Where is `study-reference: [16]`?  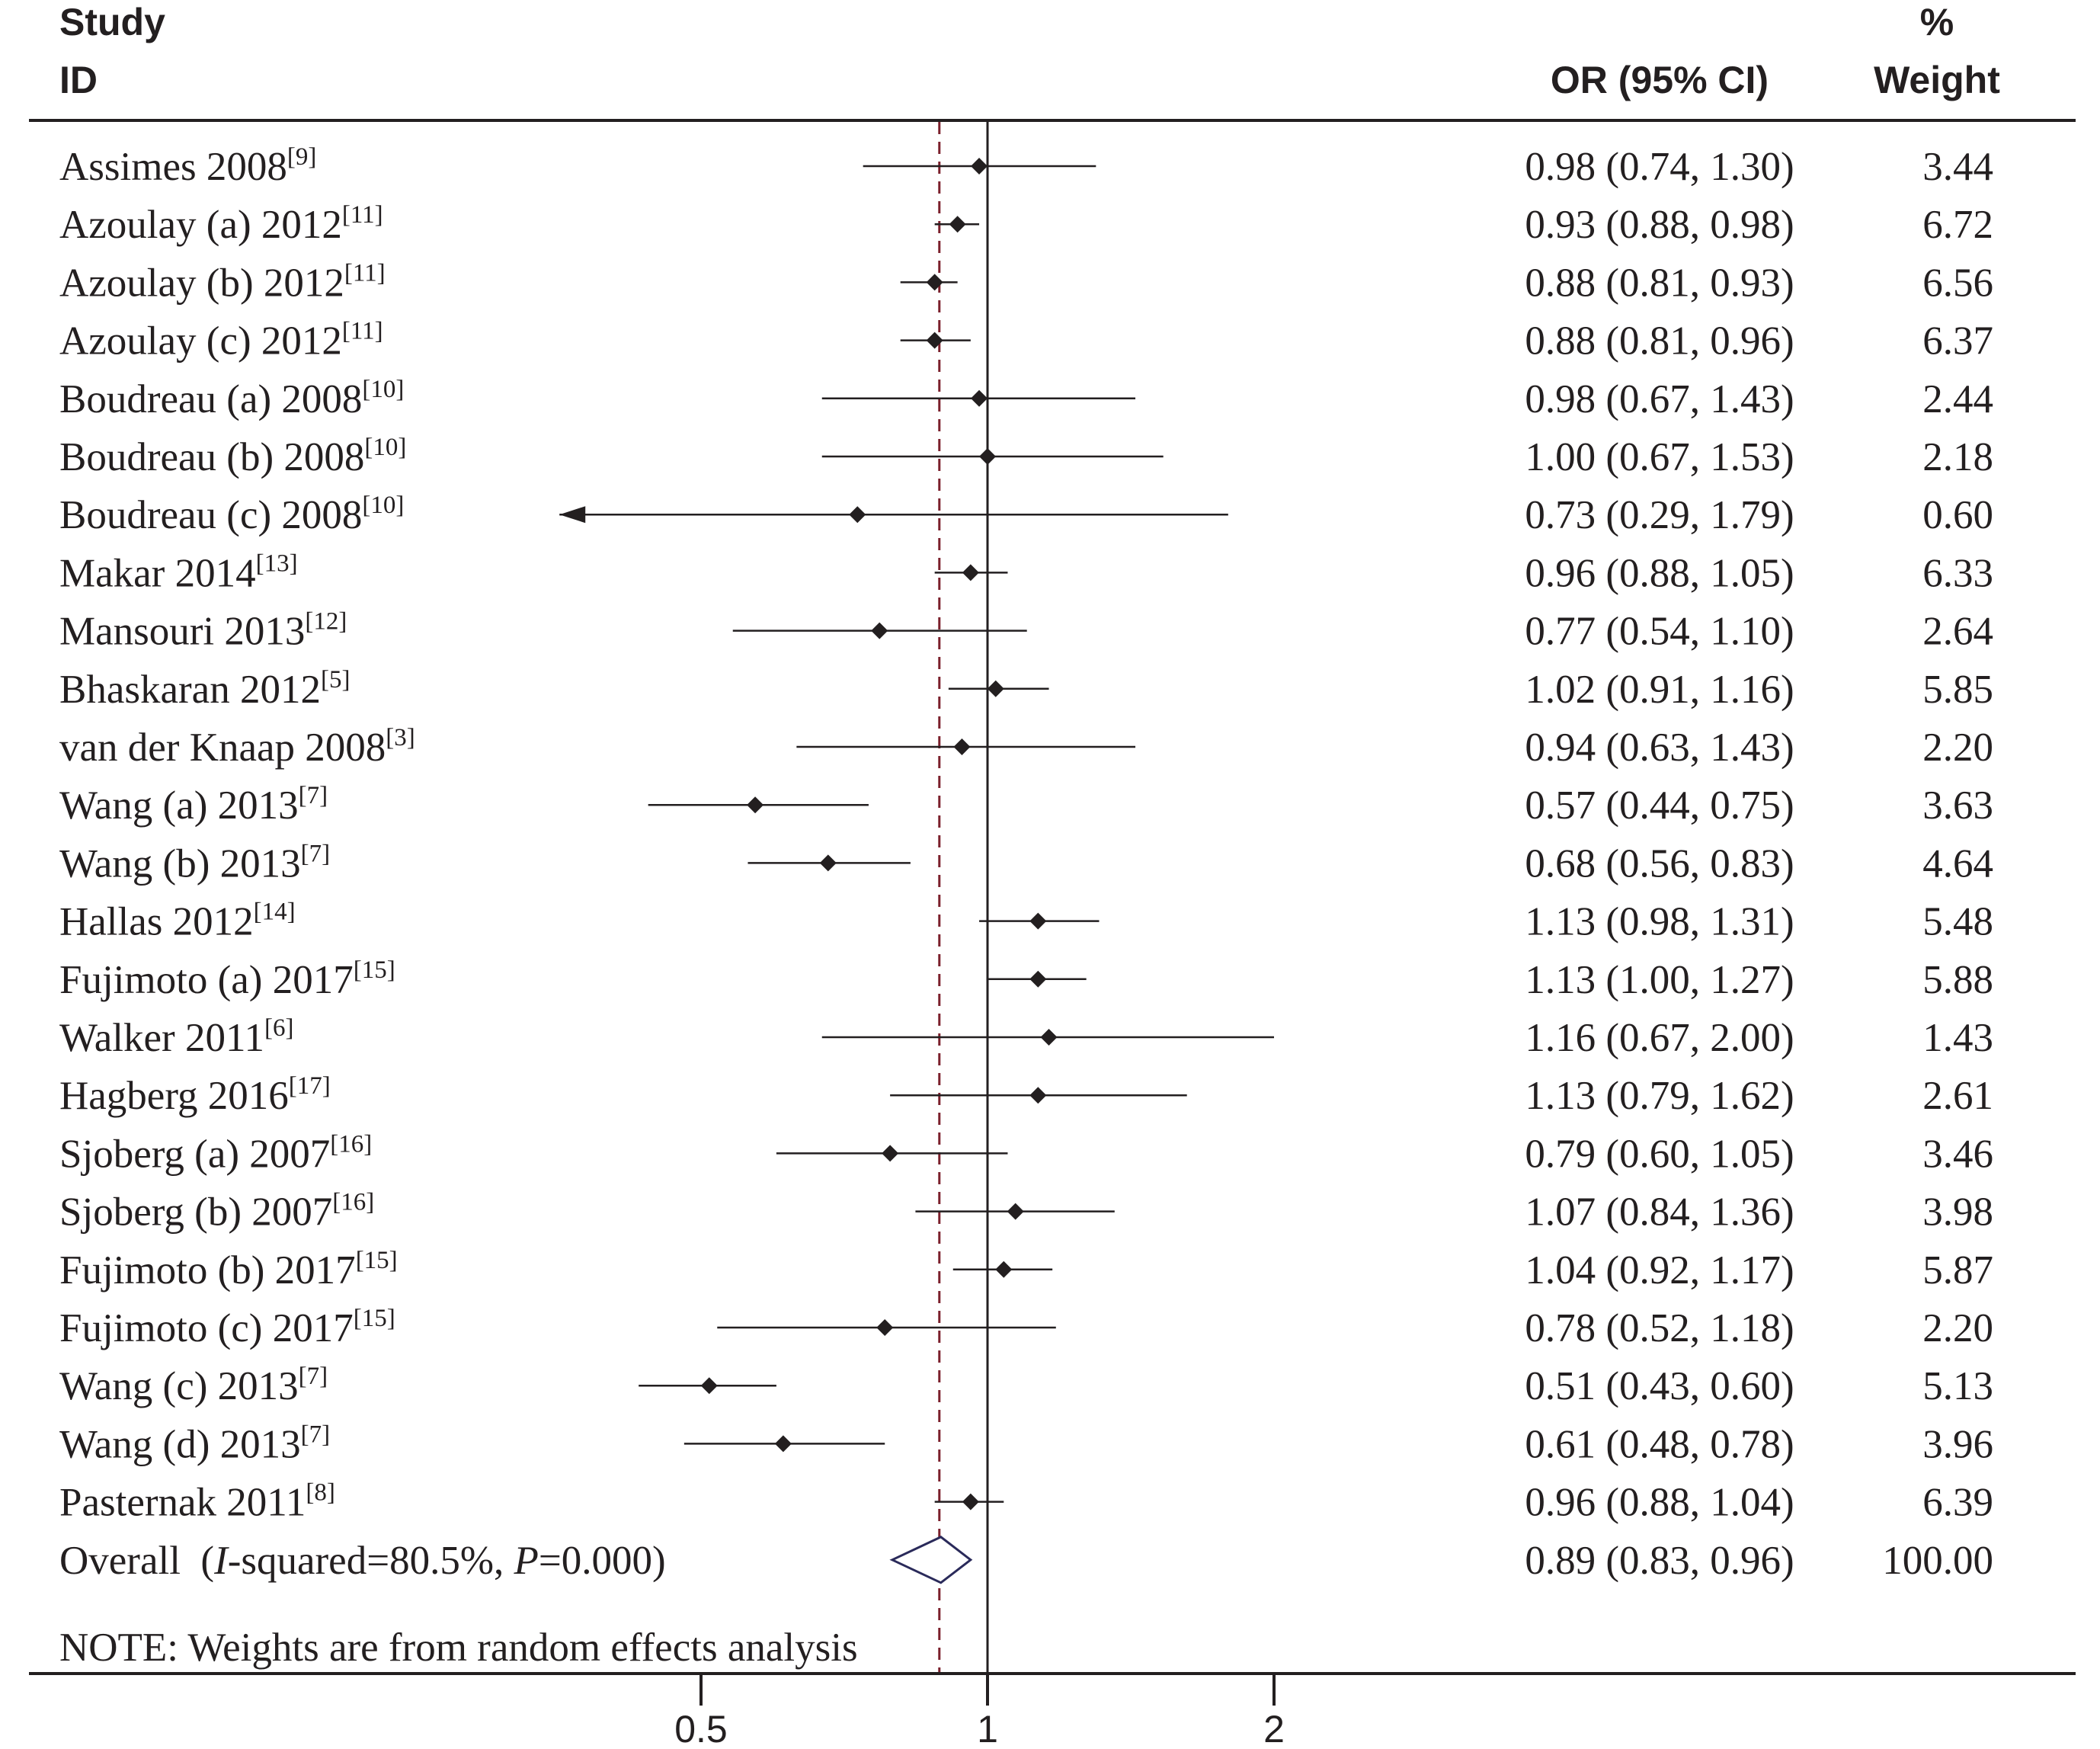 study-reference: [16] is located at coordinates (351, 1144).